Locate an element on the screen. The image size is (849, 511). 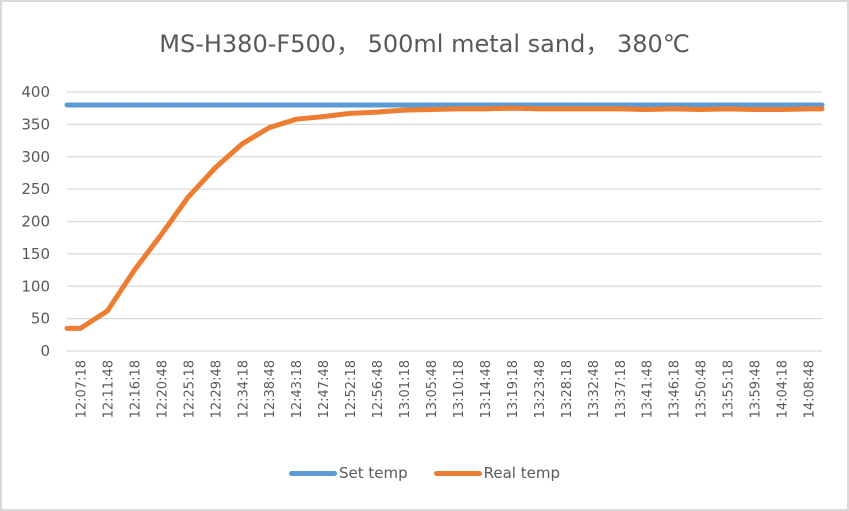
x-tick-label: 13:19:18 is located at coordinates (513, 389).